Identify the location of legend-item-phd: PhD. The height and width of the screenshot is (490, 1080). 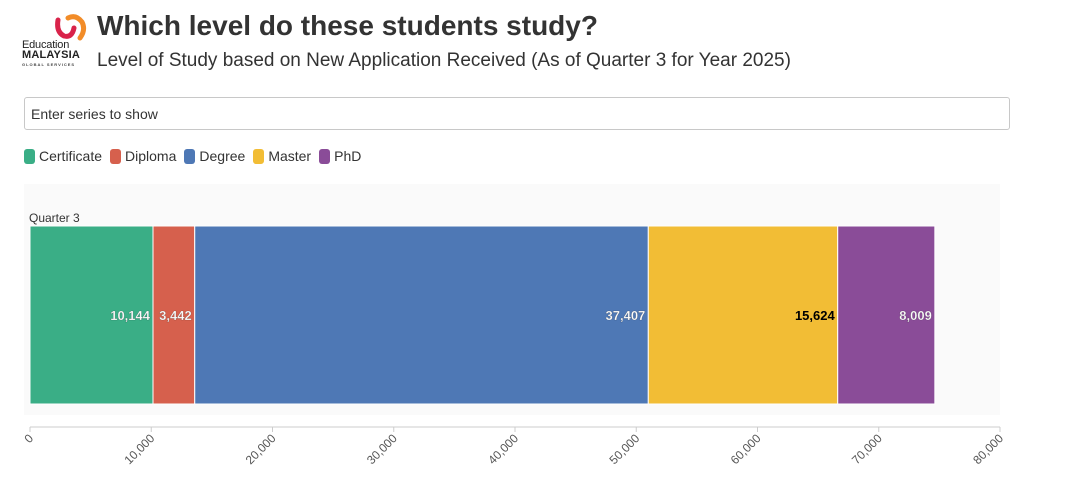
(340, 156).